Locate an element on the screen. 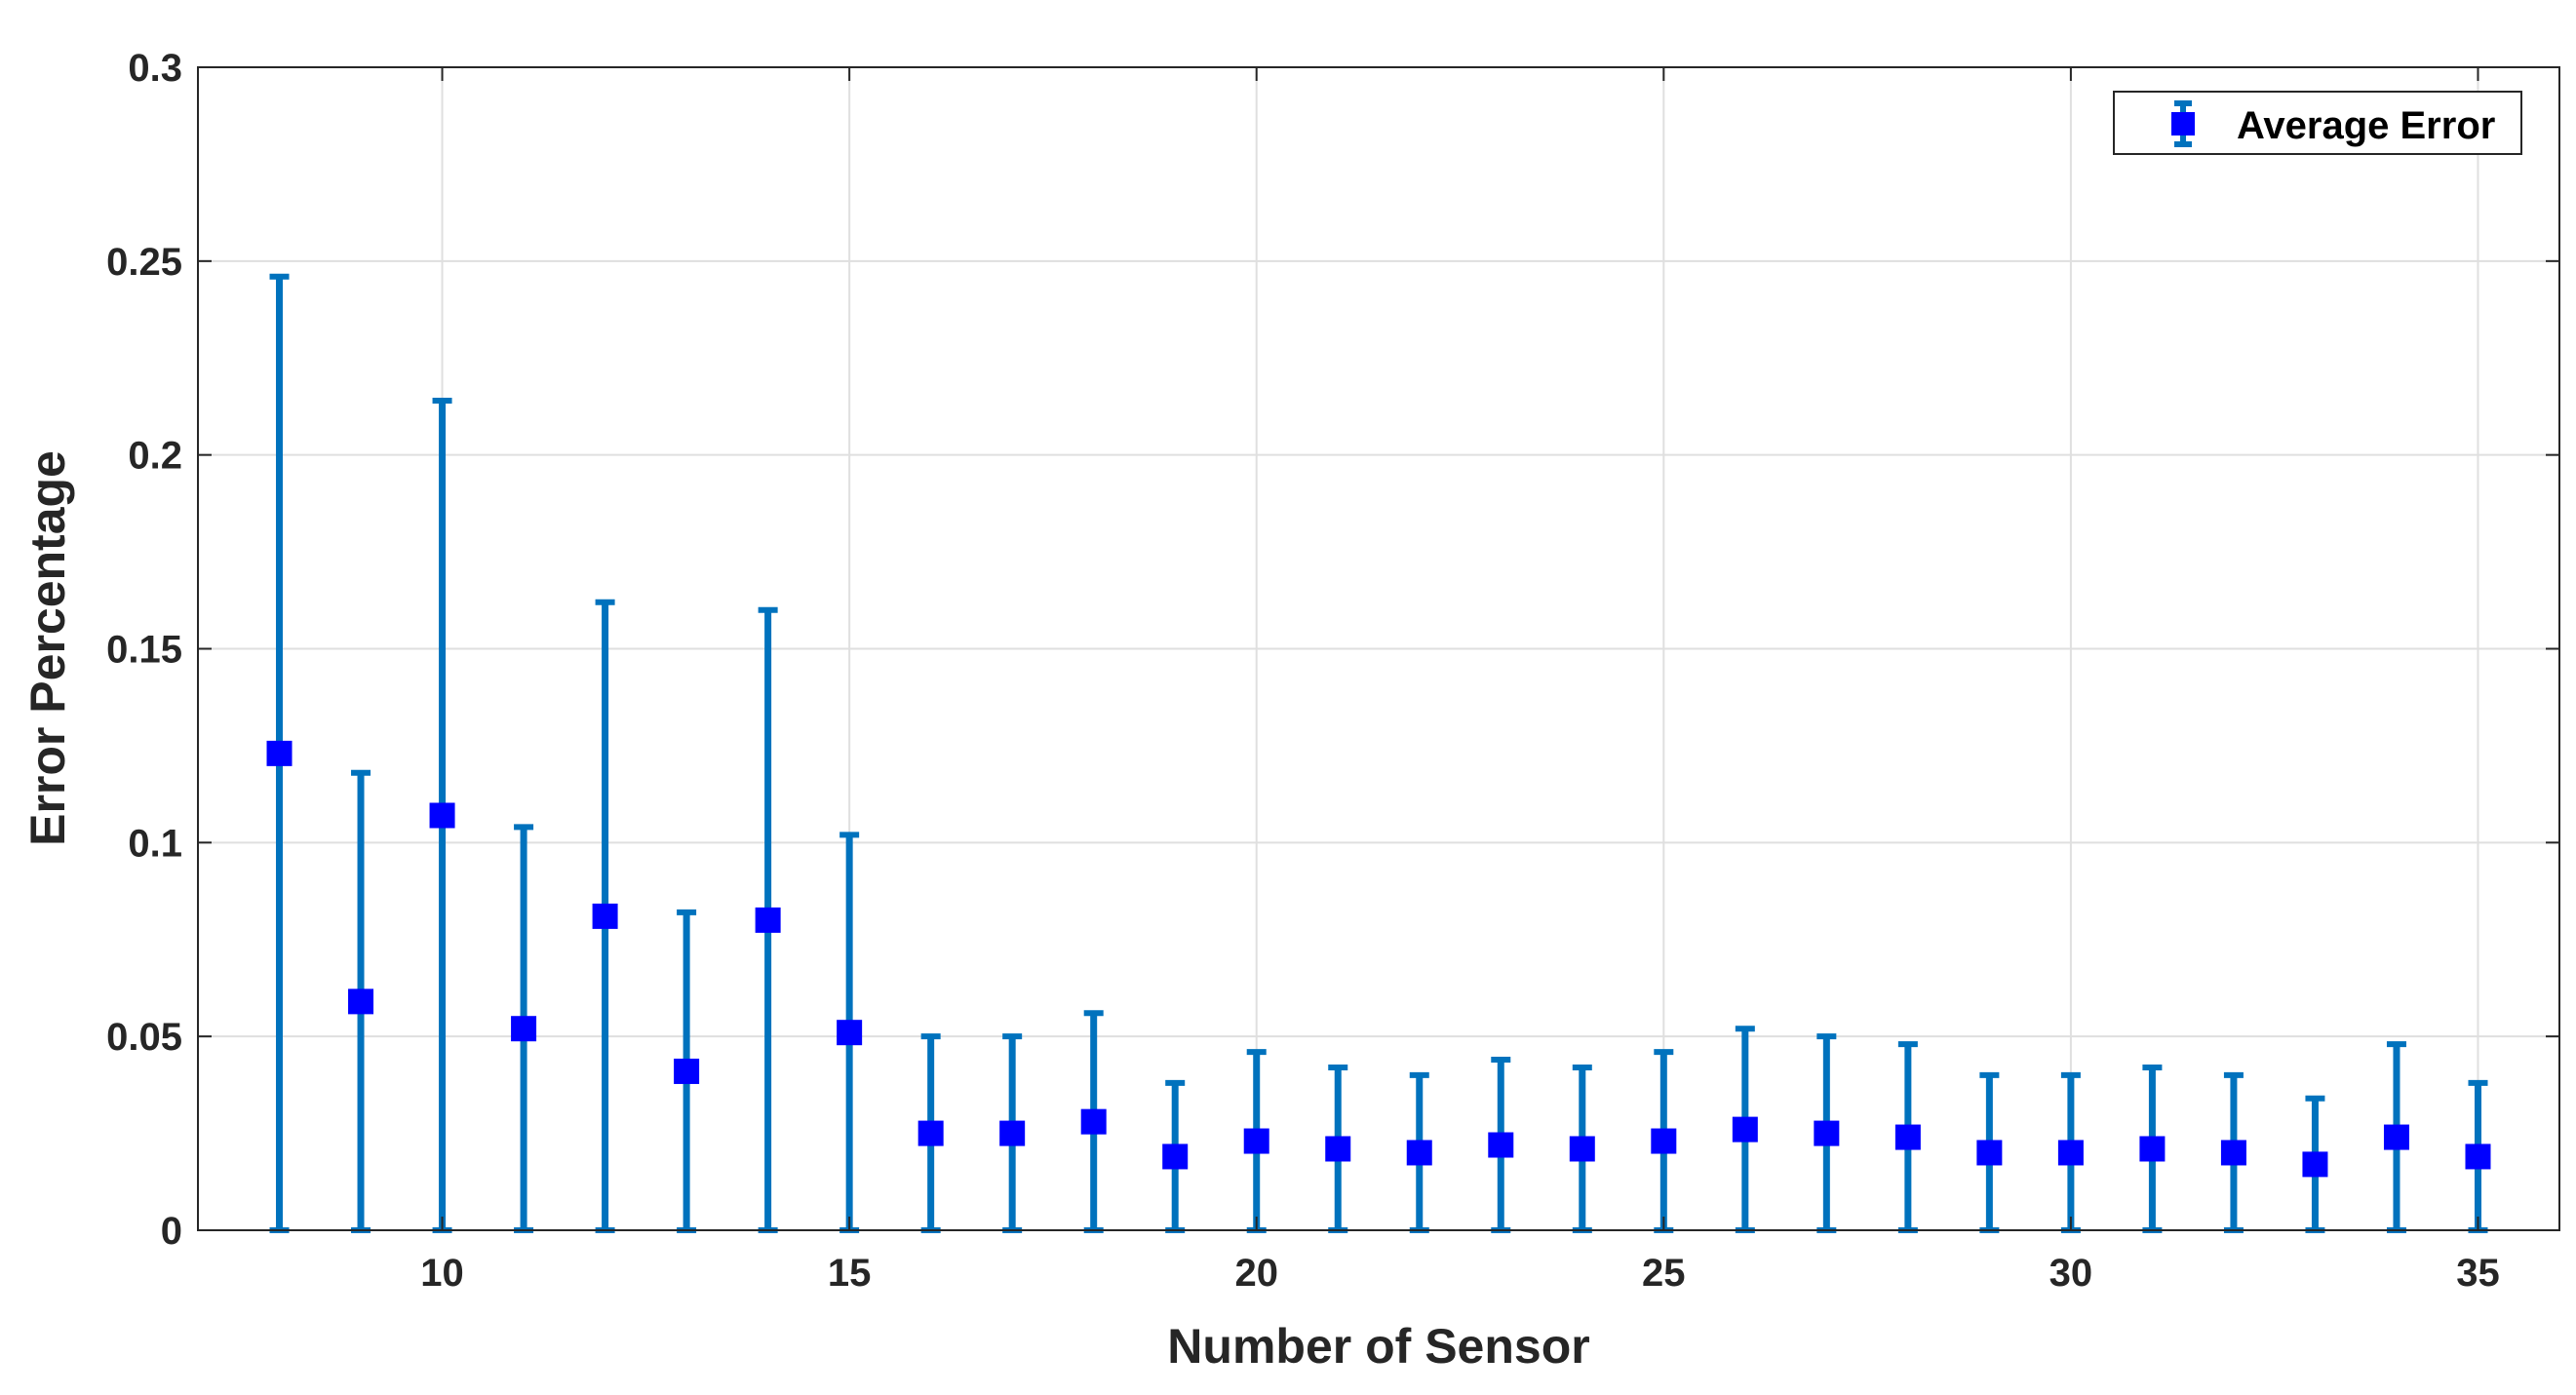 This screenshot has height=1395, width=2576. x-tick-label: 35 is located at coordinates (2478, 1274).